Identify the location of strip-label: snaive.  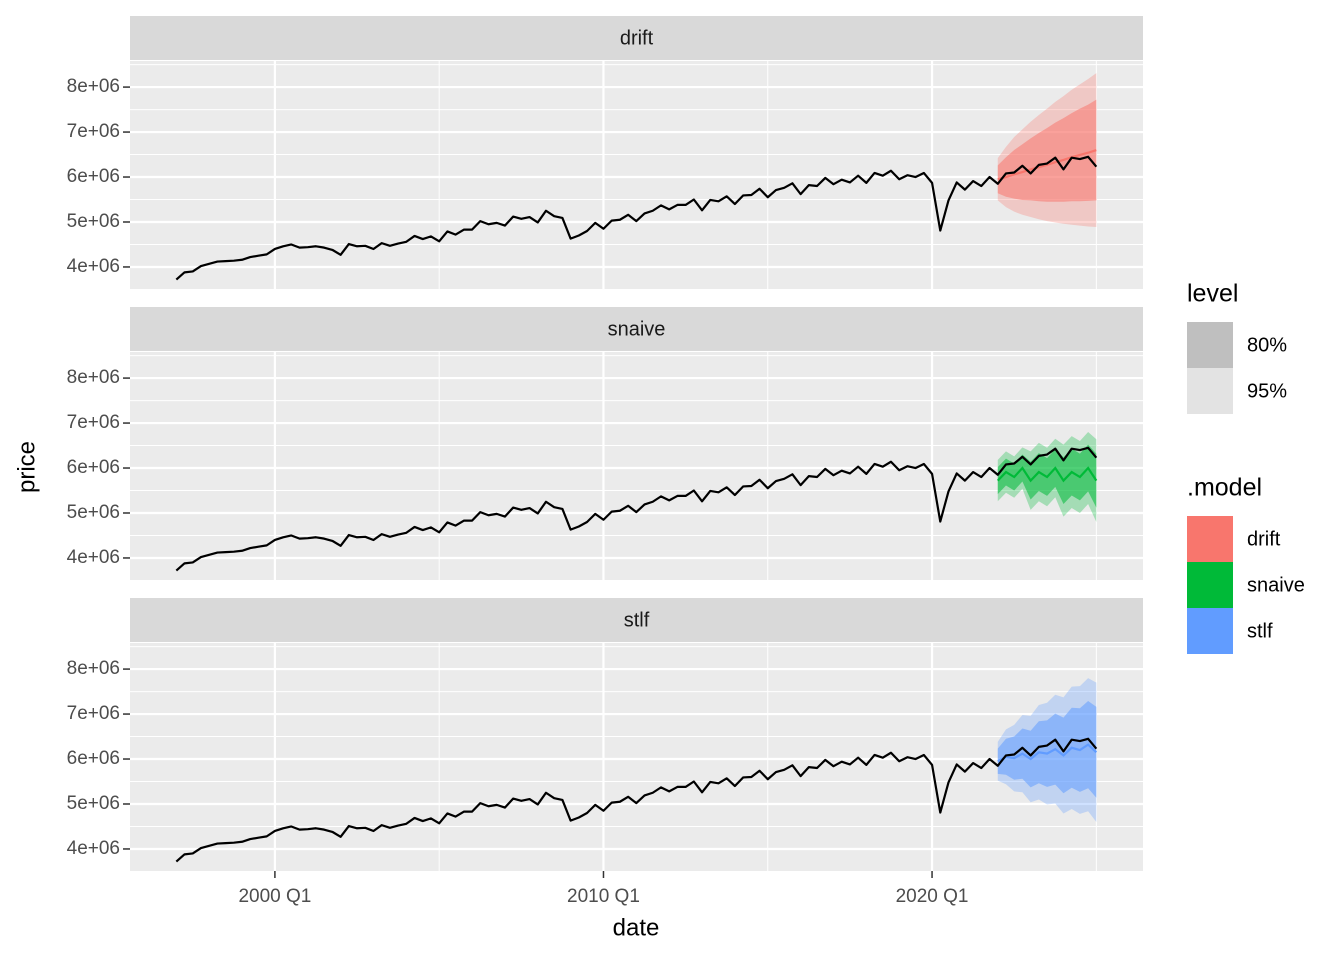
(637, 329).